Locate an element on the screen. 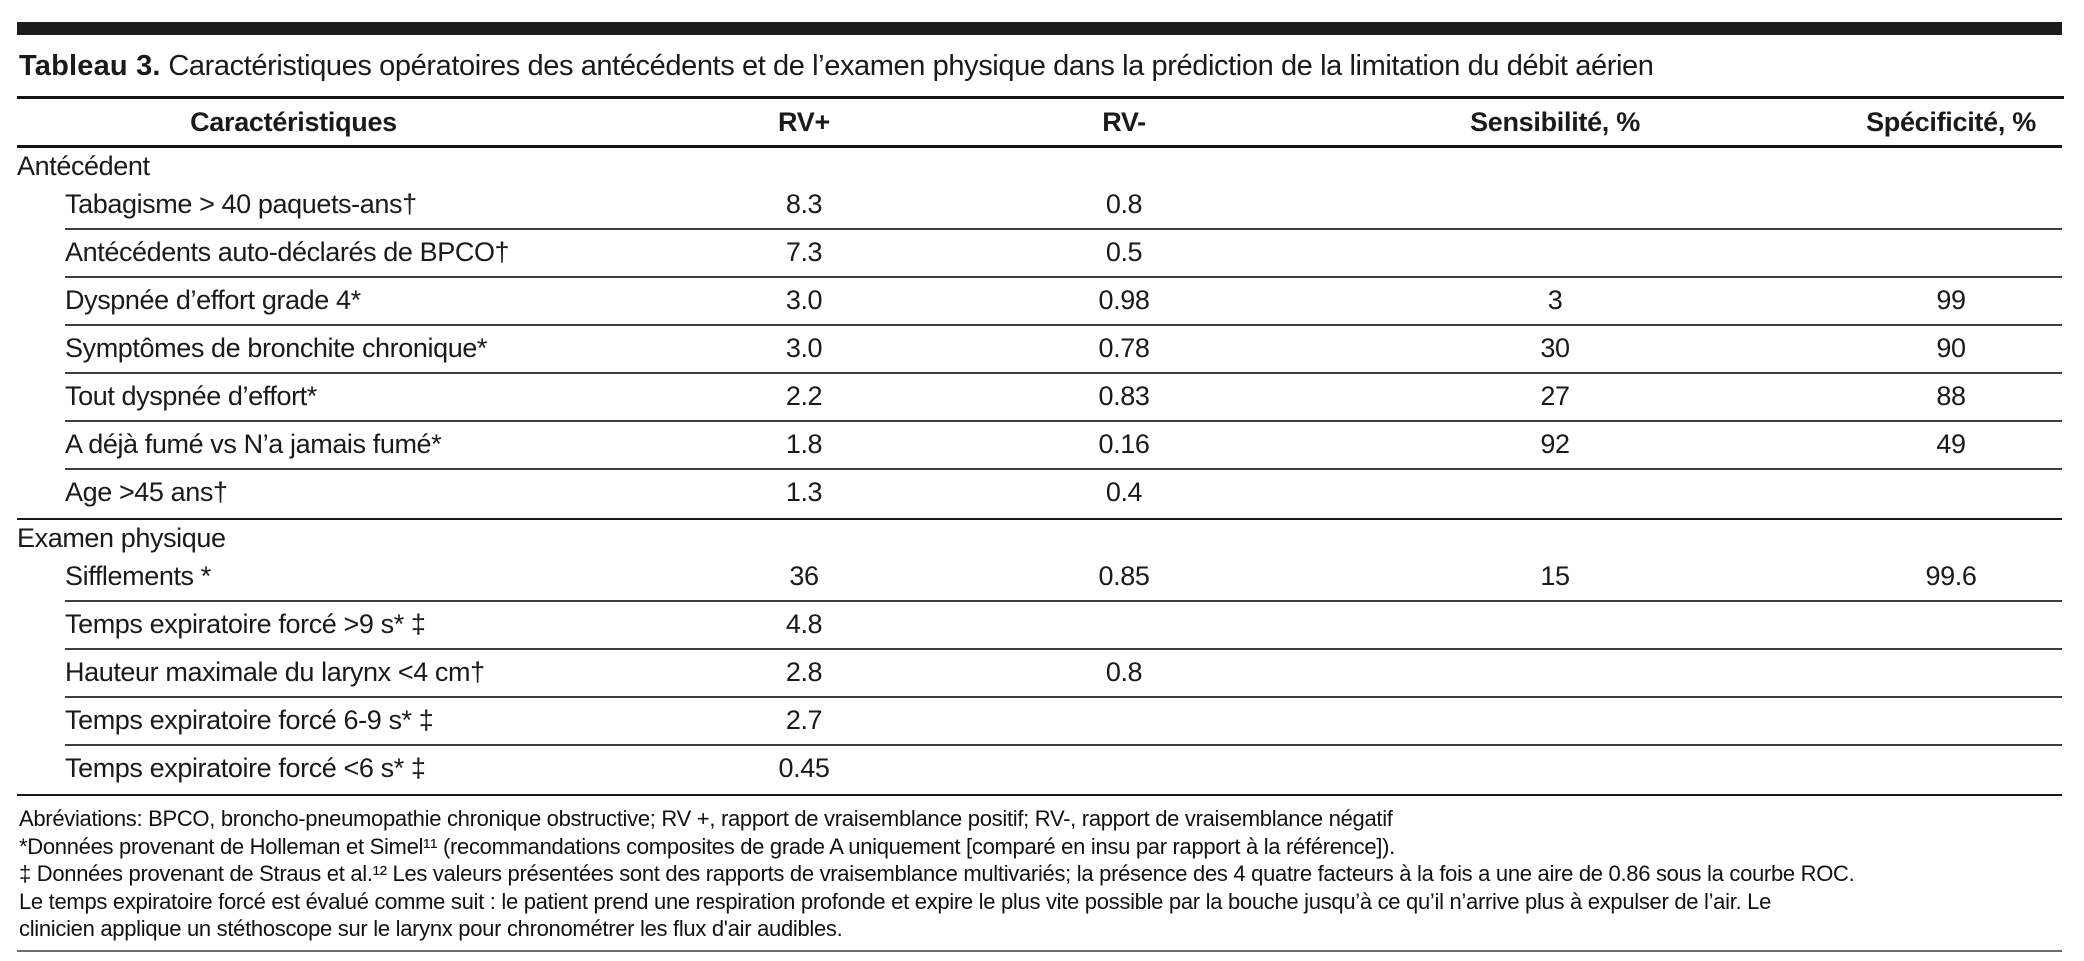 This screenshot has width=2084, height=961. rv-plus-value: 7.3 is located at coordinates (804, 254).